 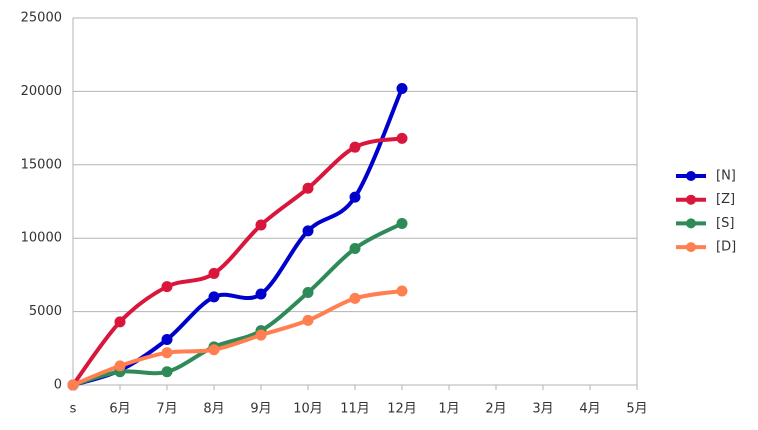 I want to click on y-tick-label: 0, so click(x=58, y=385).